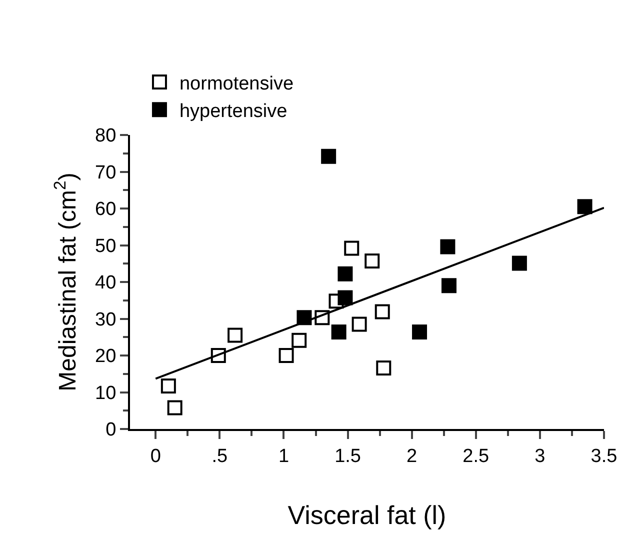 The height and width of the screenshot is (559, 639). Describe the element at coordinates (233, 111) in the screenshot. I see `legend-label: hypertensive` at that location.